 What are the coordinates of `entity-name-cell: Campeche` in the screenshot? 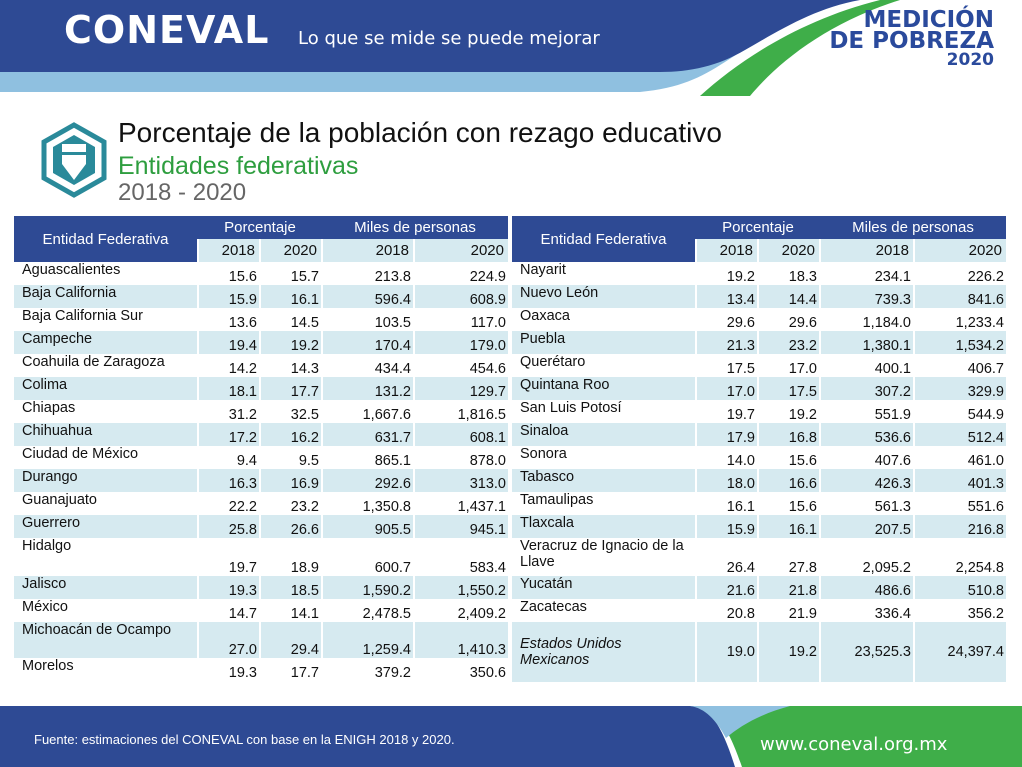 It's located at (106, 342).